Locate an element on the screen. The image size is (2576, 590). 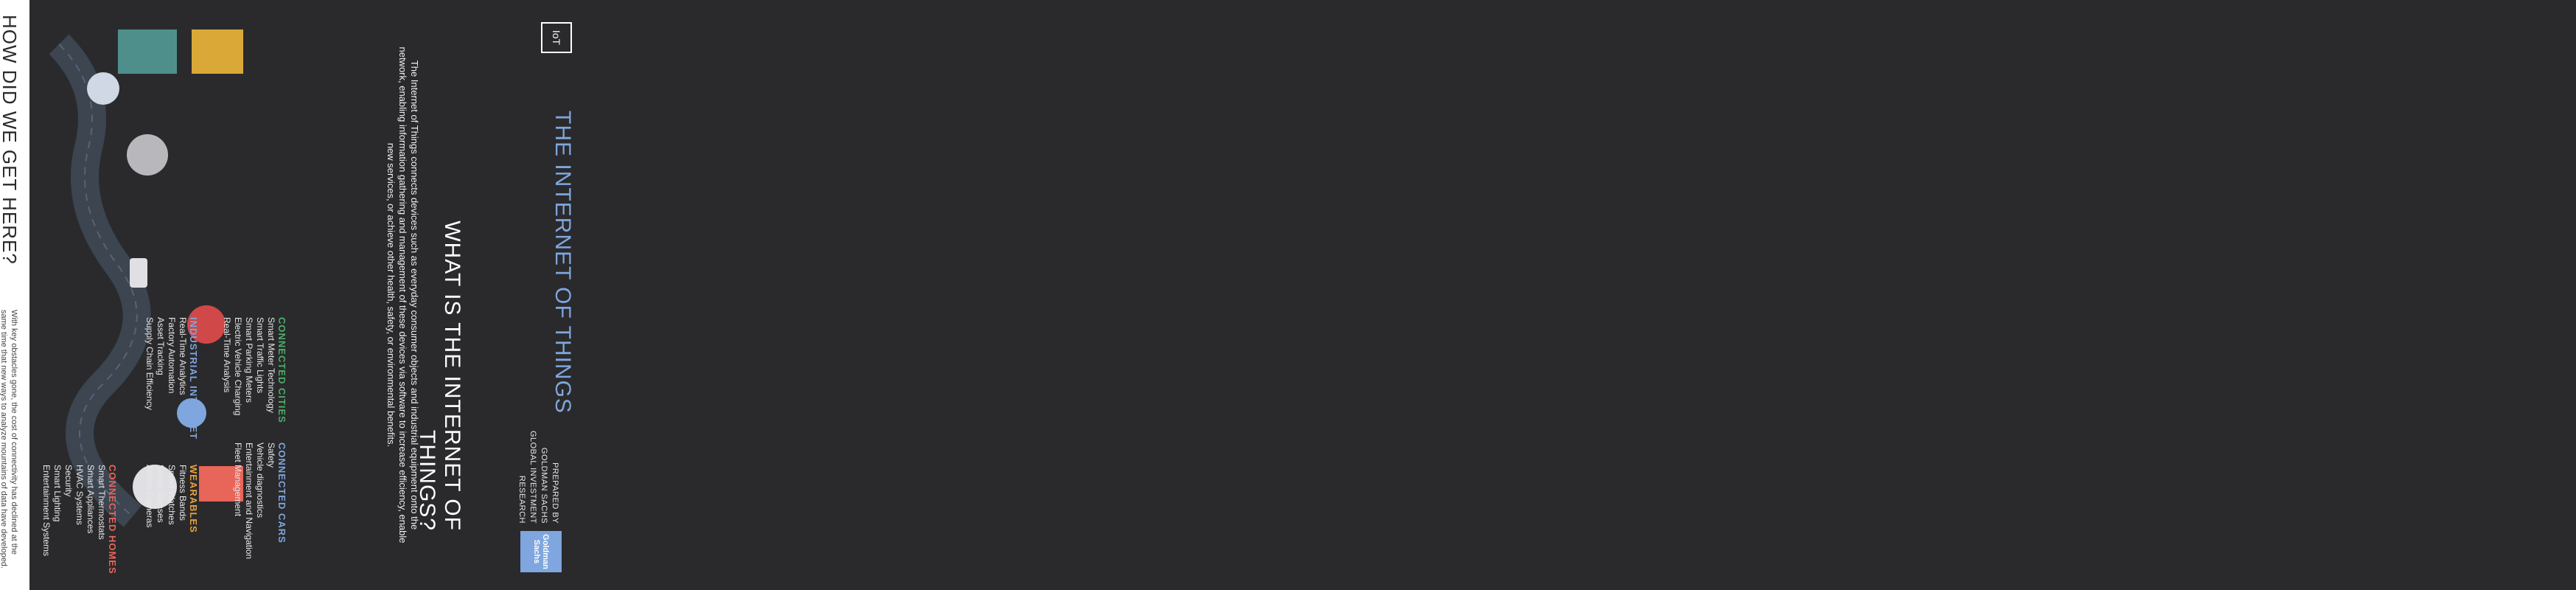
intro-heading: WHAT IS THE INTERNET OF THINGS? is located at coordinates (440, 376).